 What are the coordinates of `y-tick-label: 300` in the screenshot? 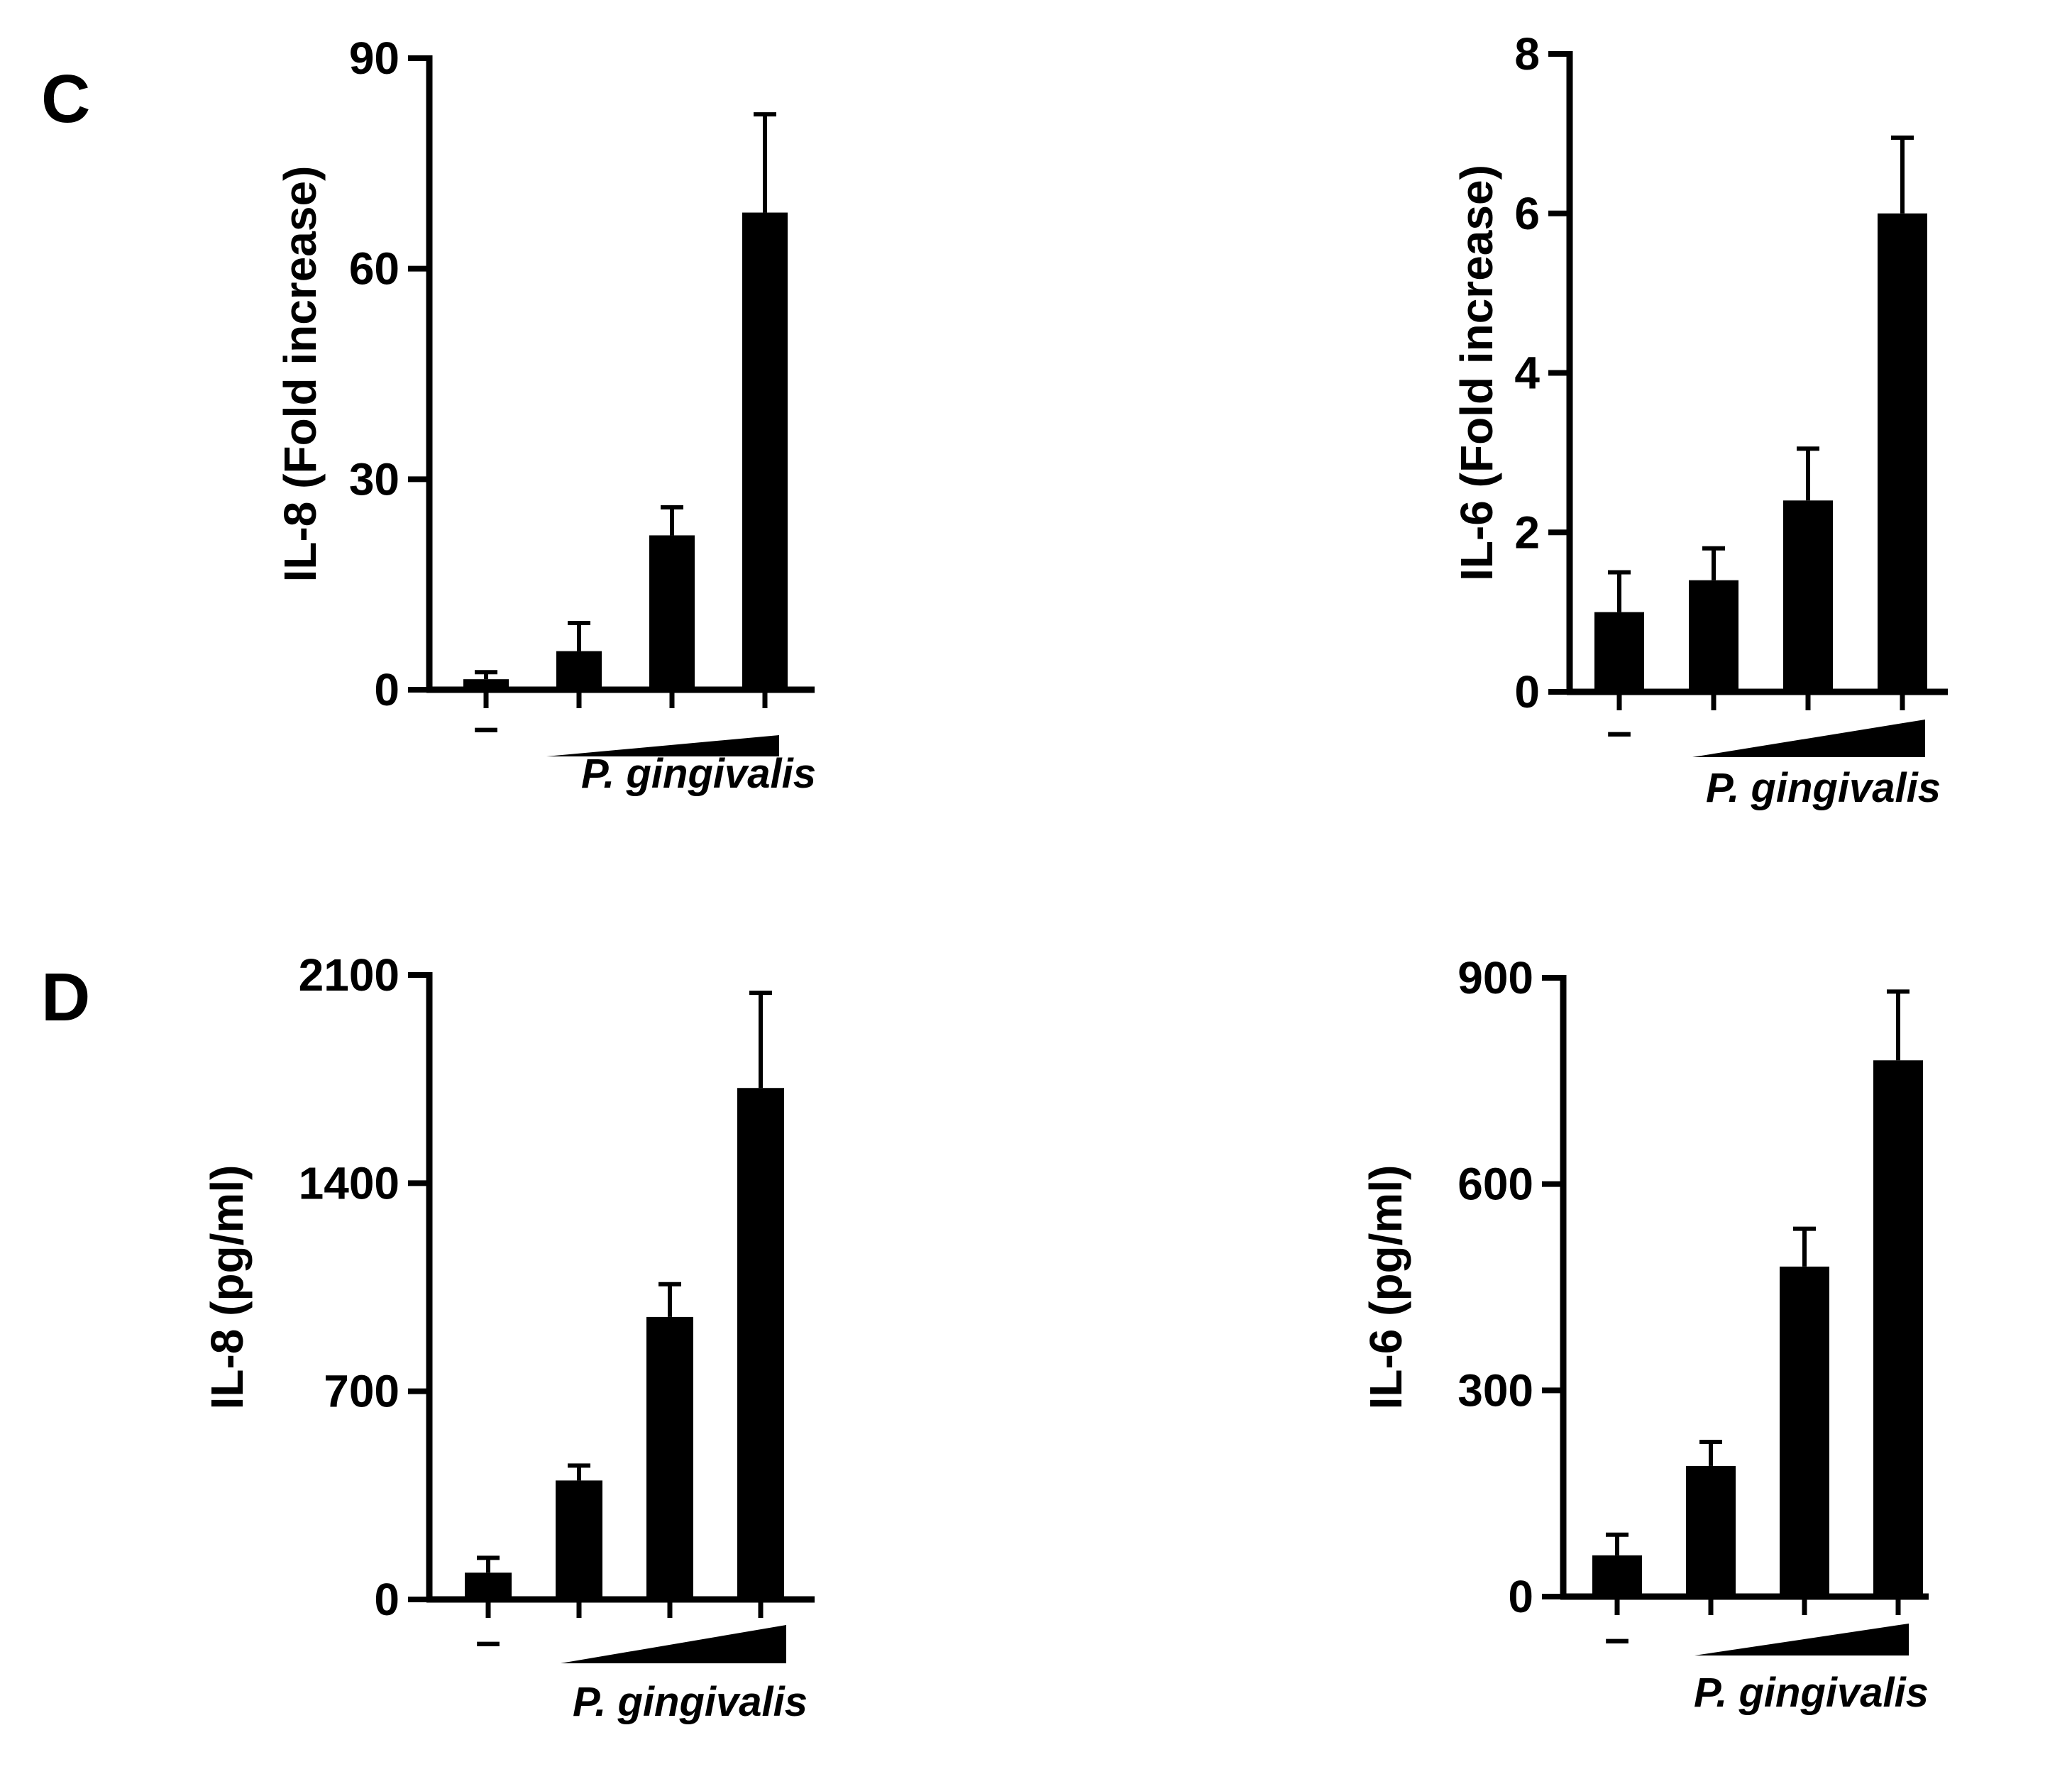 It's located at (1495, 1390).